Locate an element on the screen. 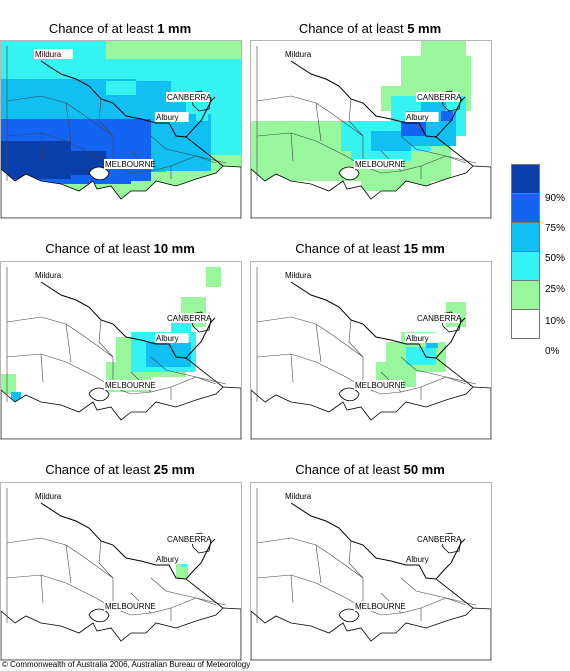  legend-label-10: 10% is located at coordinates (555, 321).